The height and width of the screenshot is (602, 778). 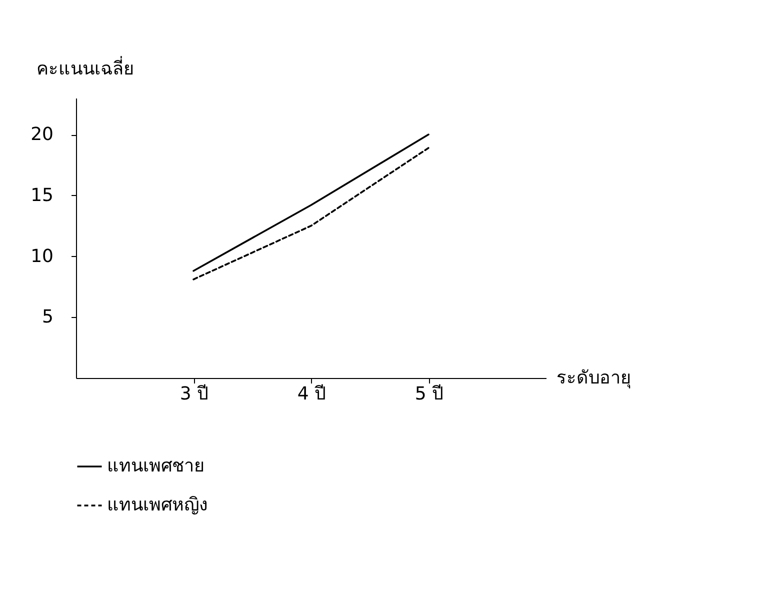 I want to click on y-tick-label: 10, so click(x=42, y=256).